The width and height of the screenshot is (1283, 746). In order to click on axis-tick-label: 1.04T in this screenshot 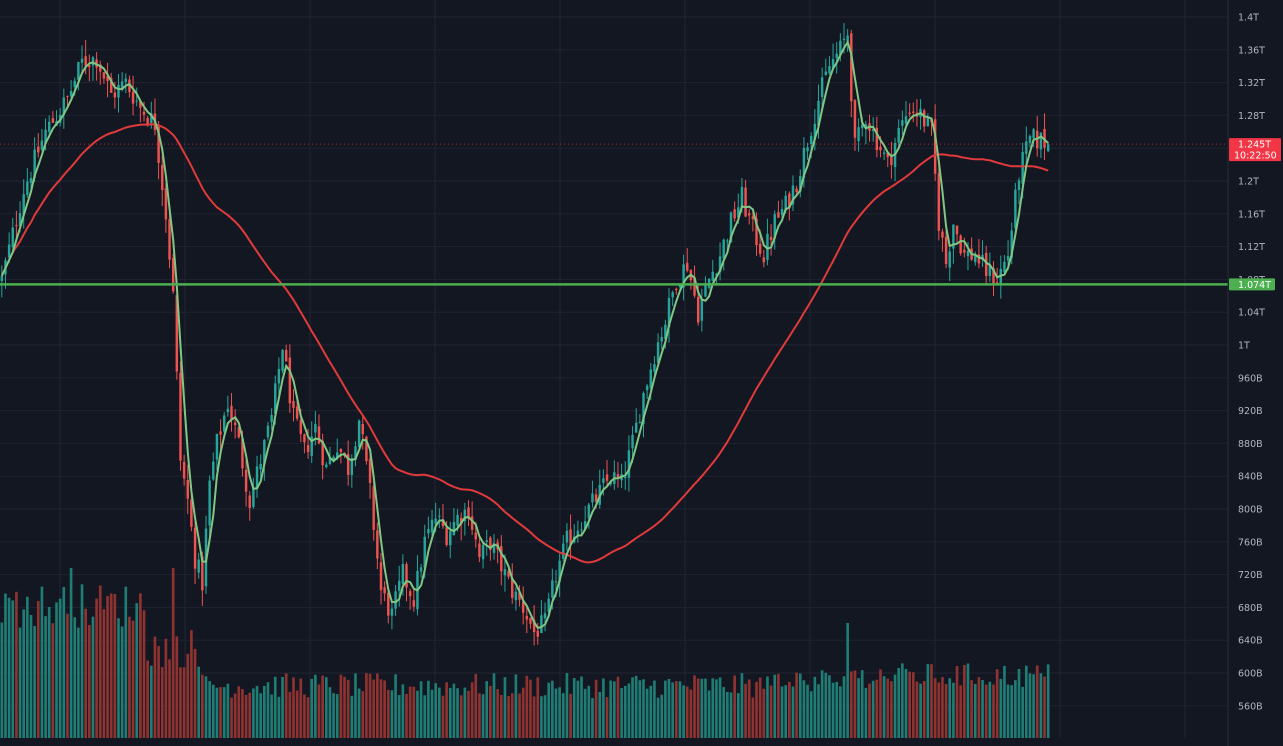, I will do `click(1251, 313)`.